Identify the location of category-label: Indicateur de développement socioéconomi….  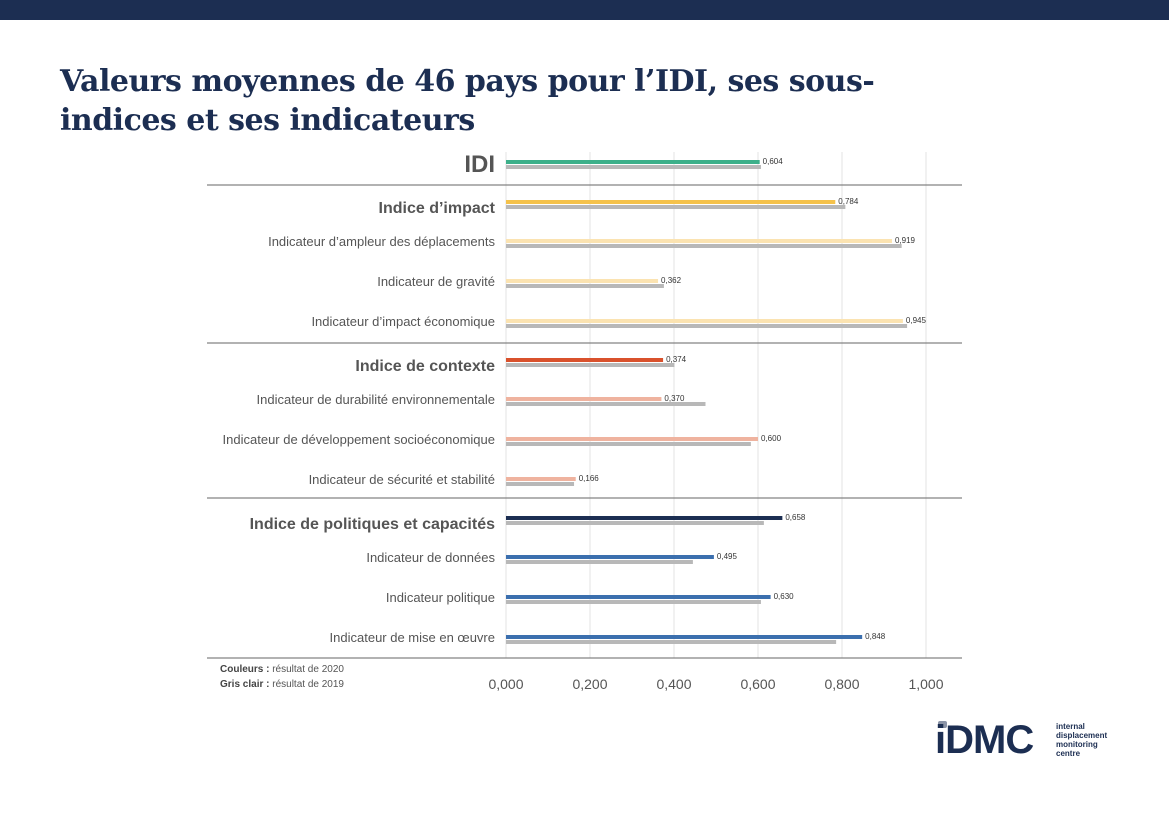
(359, 439).